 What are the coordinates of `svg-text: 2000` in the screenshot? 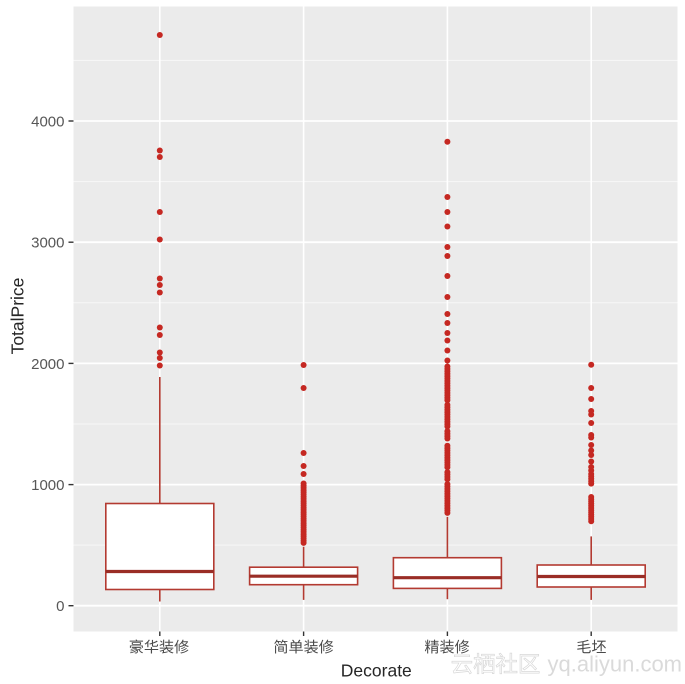 It's located at (47, 364).